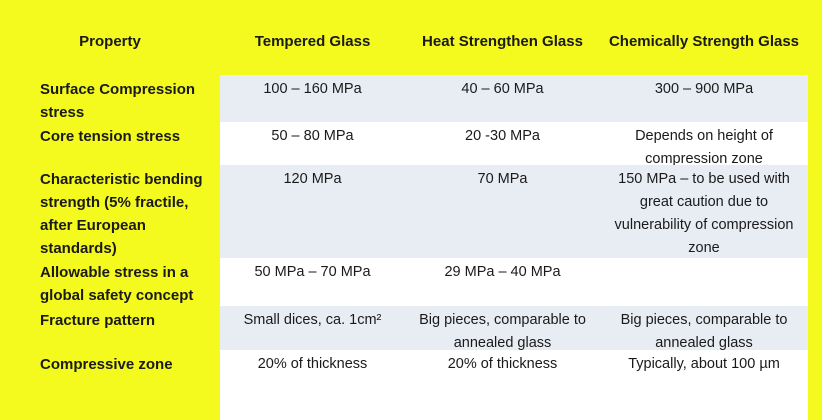 The width and height of the screenshot is (822, 420). I want to click on header-cell: Heat Strengthen Glass, so click(502, 41).